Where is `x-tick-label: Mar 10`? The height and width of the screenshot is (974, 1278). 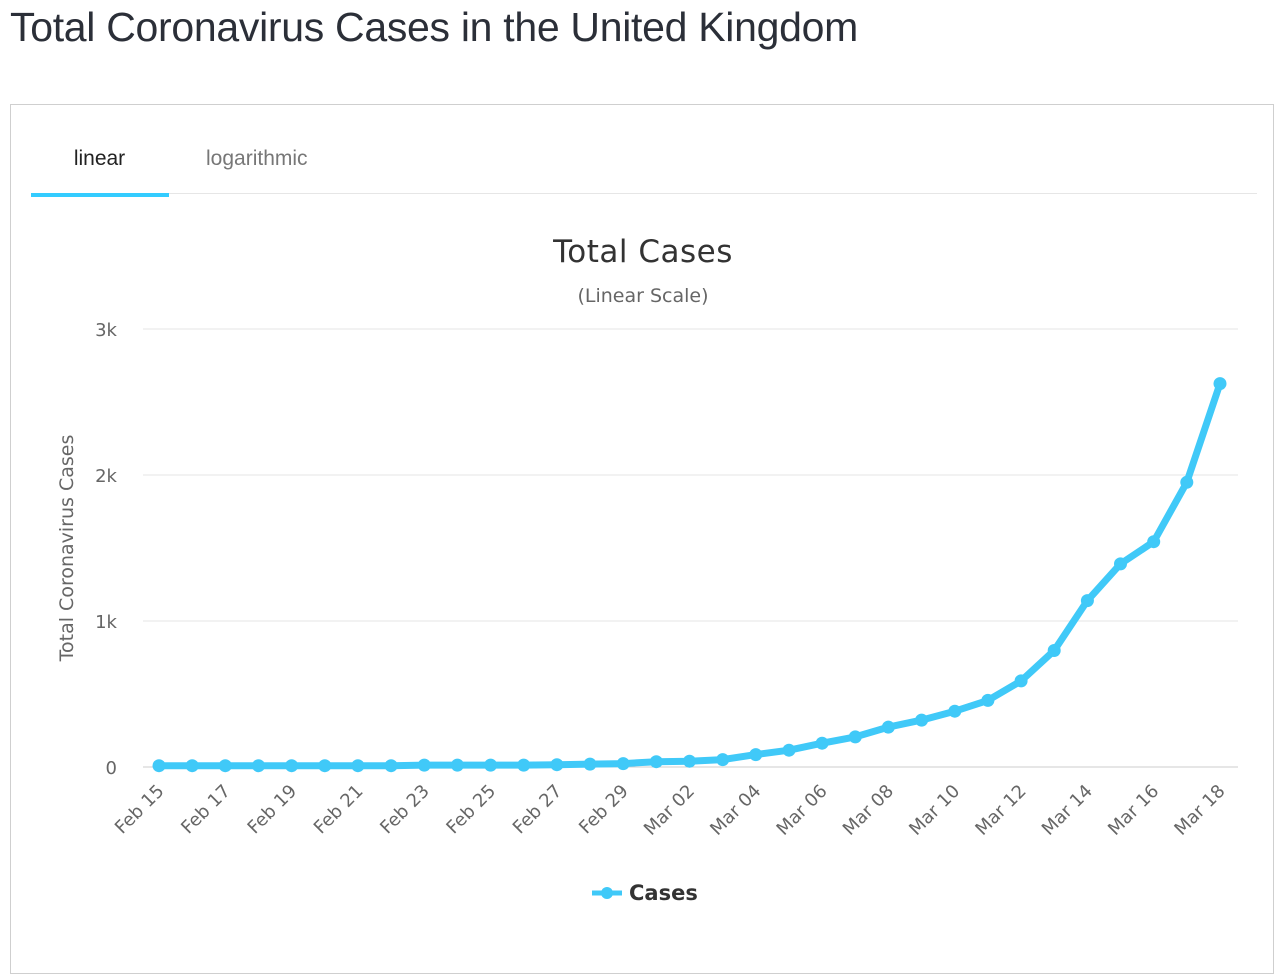
x-tick-label: Mar 10 is located at coordinates (934, 810).